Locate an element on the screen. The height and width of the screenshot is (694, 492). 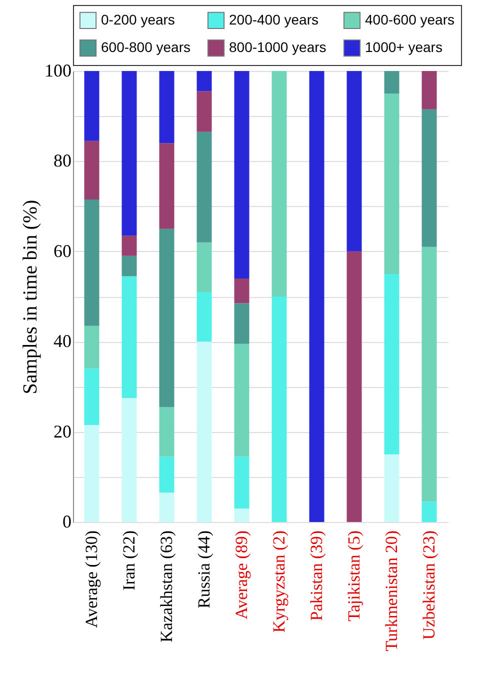
legend-label: 600-800 years is located at coordinates (146, 47).